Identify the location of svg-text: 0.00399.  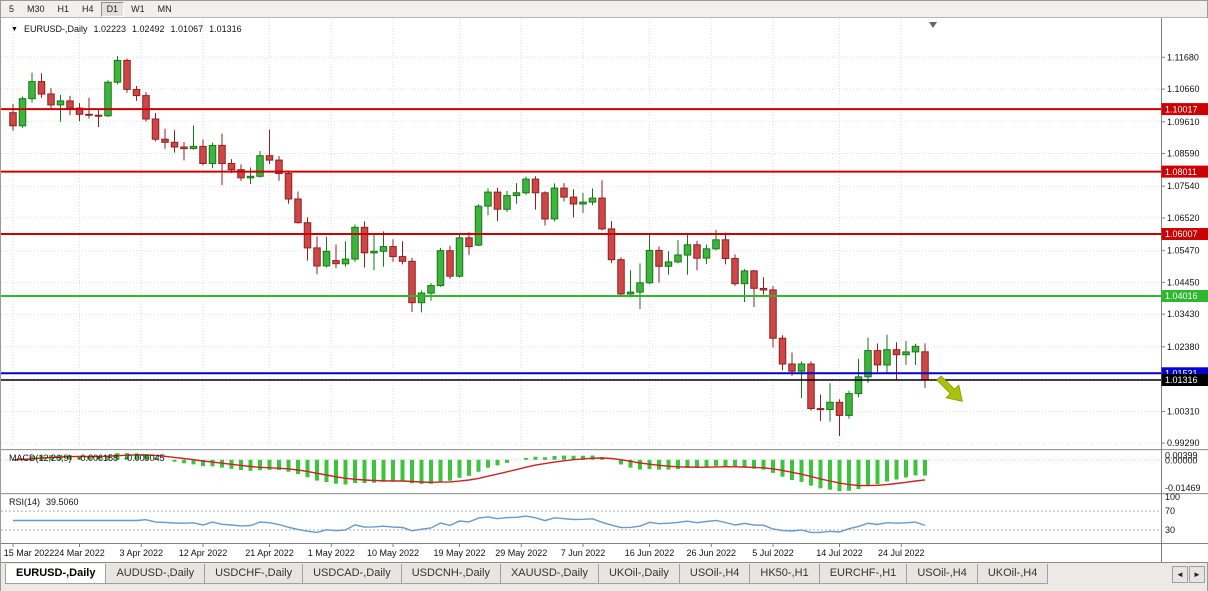
(1181, 456).